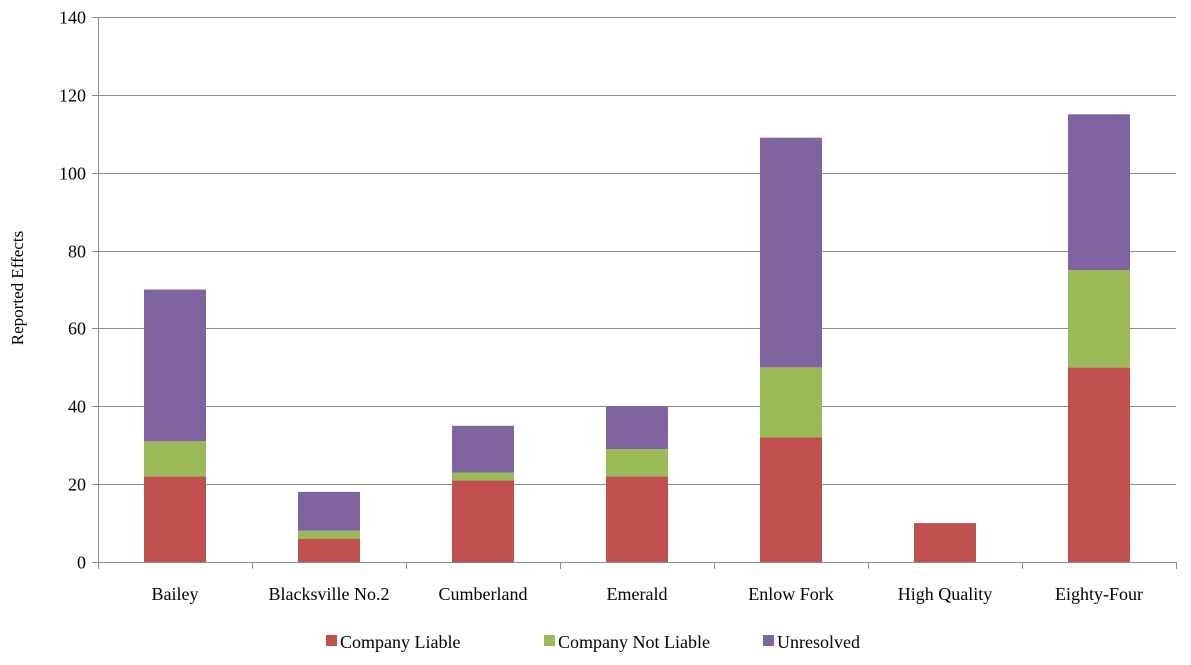 The image size is (1191, 665). I want to click on y-tick-label: 120, so click(72, 96).